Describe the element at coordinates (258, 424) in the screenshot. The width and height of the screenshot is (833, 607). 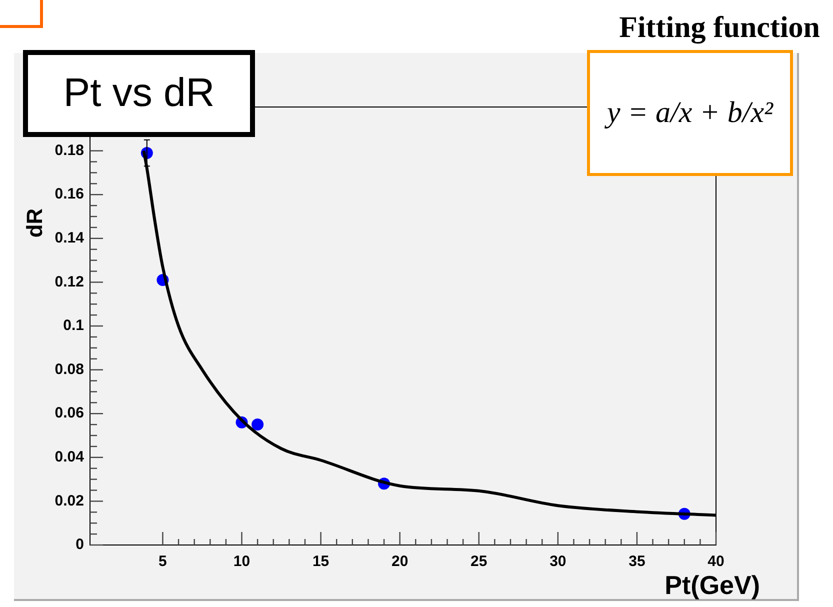
I see `point` at that location.